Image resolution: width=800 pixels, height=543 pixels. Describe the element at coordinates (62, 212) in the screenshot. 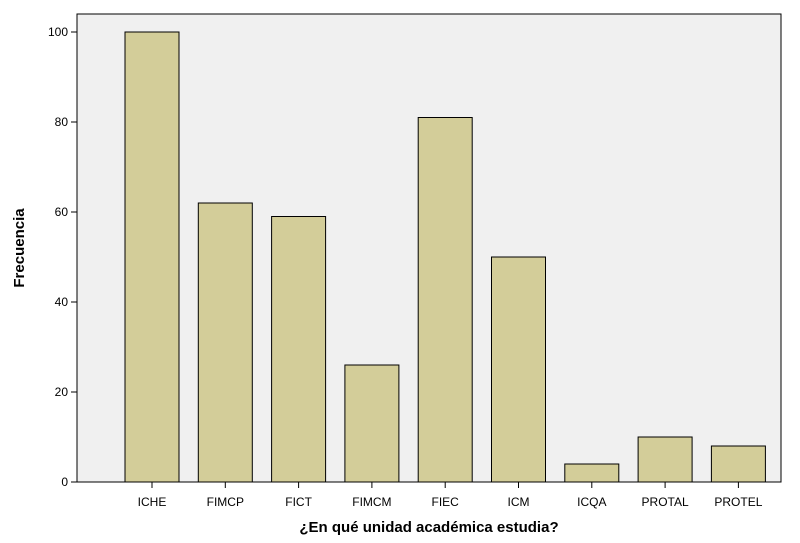

I see `y-tick-label: 60` at that location.